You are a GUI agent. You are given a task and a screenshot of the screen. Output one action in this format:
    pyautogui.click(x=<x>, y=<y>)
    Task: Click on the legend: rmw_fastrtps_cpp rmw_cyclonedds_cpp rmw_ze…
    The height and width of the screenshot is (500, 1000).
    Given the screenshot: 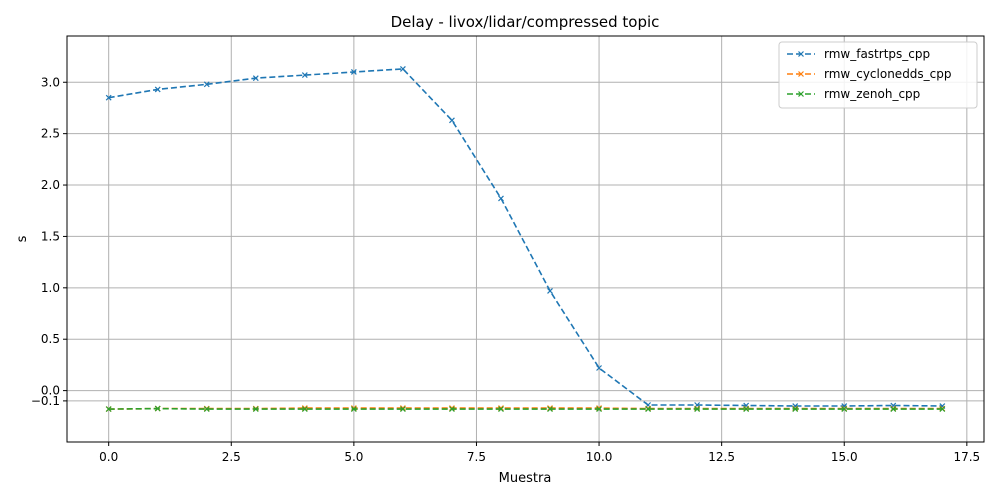 What is the action you would take?
    pyautogui.click(x=878, y=75)
    